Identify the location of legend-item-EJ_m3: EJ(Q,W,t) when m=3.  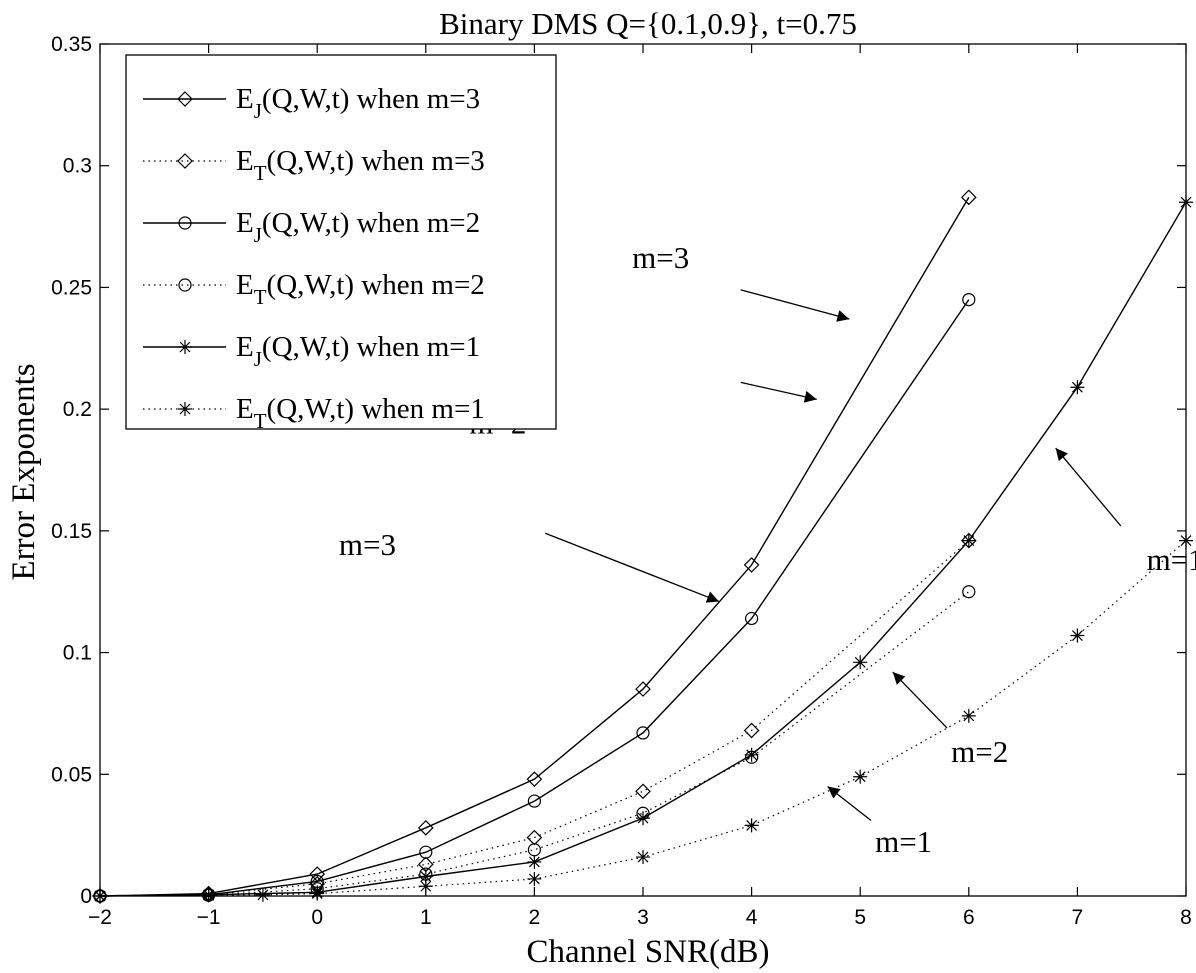
(311, 103).